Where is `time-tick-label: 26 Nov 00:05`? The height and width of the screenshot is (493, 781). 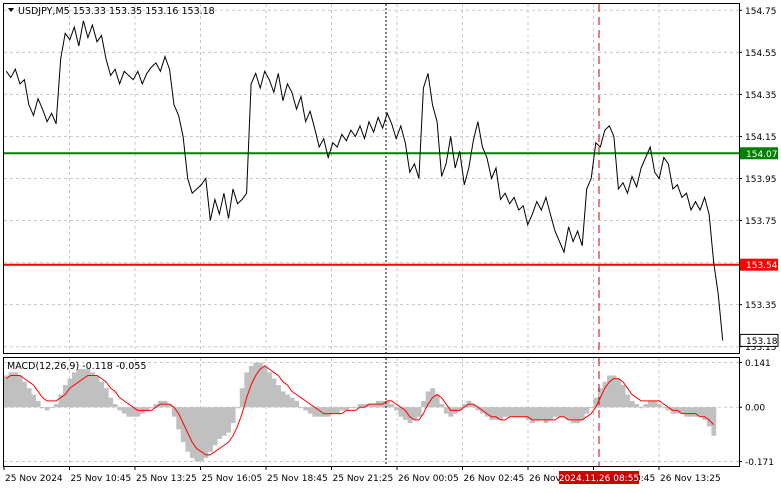
time-tick-label: 26 Nov 00:05 is located at coordinates (428, 479).